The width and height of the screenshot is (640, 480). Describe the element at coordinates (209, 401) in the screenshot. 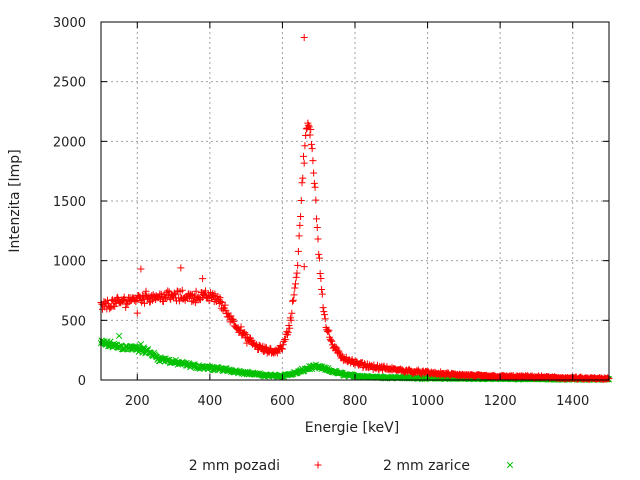

I see `x-tick-label: 400` at that location.